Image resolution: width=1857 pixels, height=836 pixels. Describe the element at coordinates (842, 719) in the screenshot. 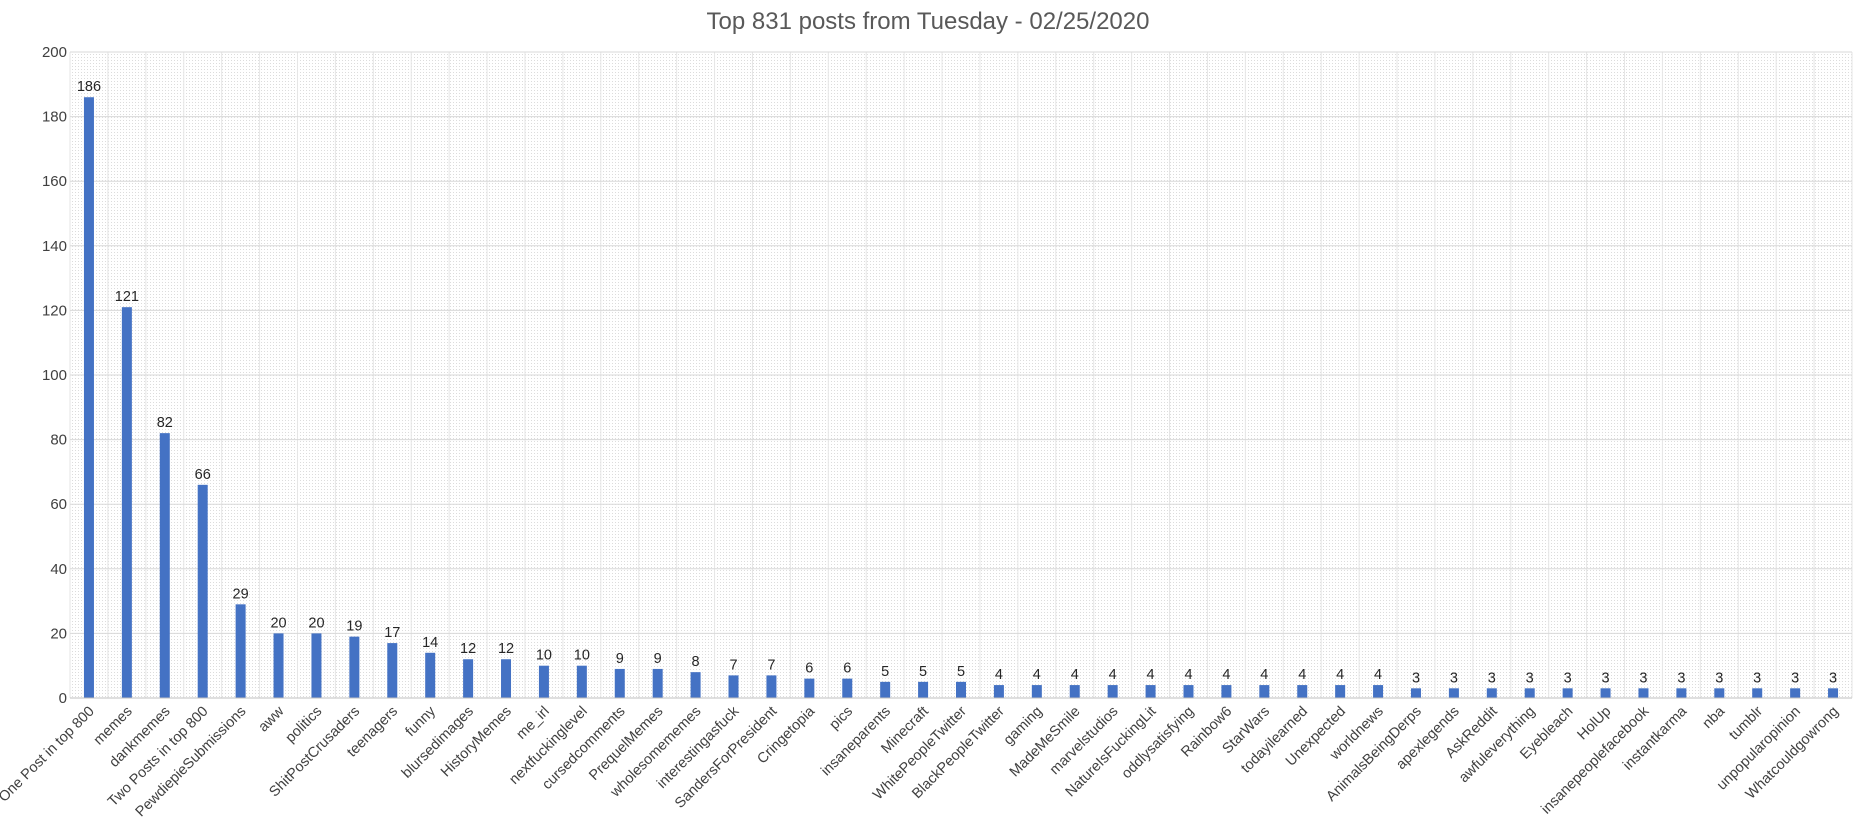

I see `x-tick-label: pics` at that location.